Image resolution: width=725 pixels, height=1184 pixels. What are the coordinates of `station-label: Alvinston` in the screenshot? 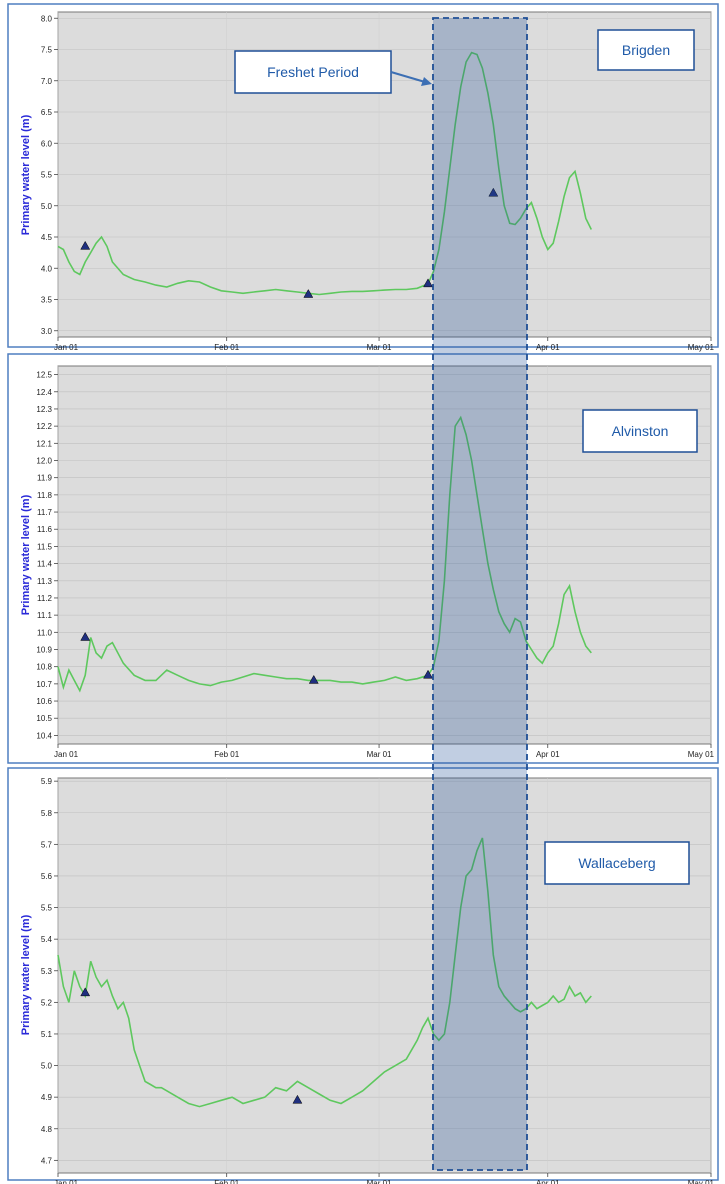 It's located at (640, 431).